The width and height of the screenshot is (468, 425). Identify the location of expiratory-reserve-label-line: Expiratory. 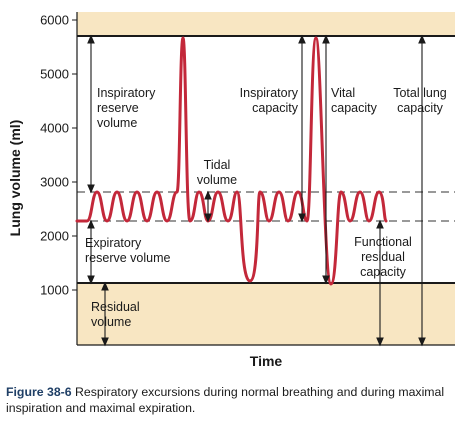
(113, 243).